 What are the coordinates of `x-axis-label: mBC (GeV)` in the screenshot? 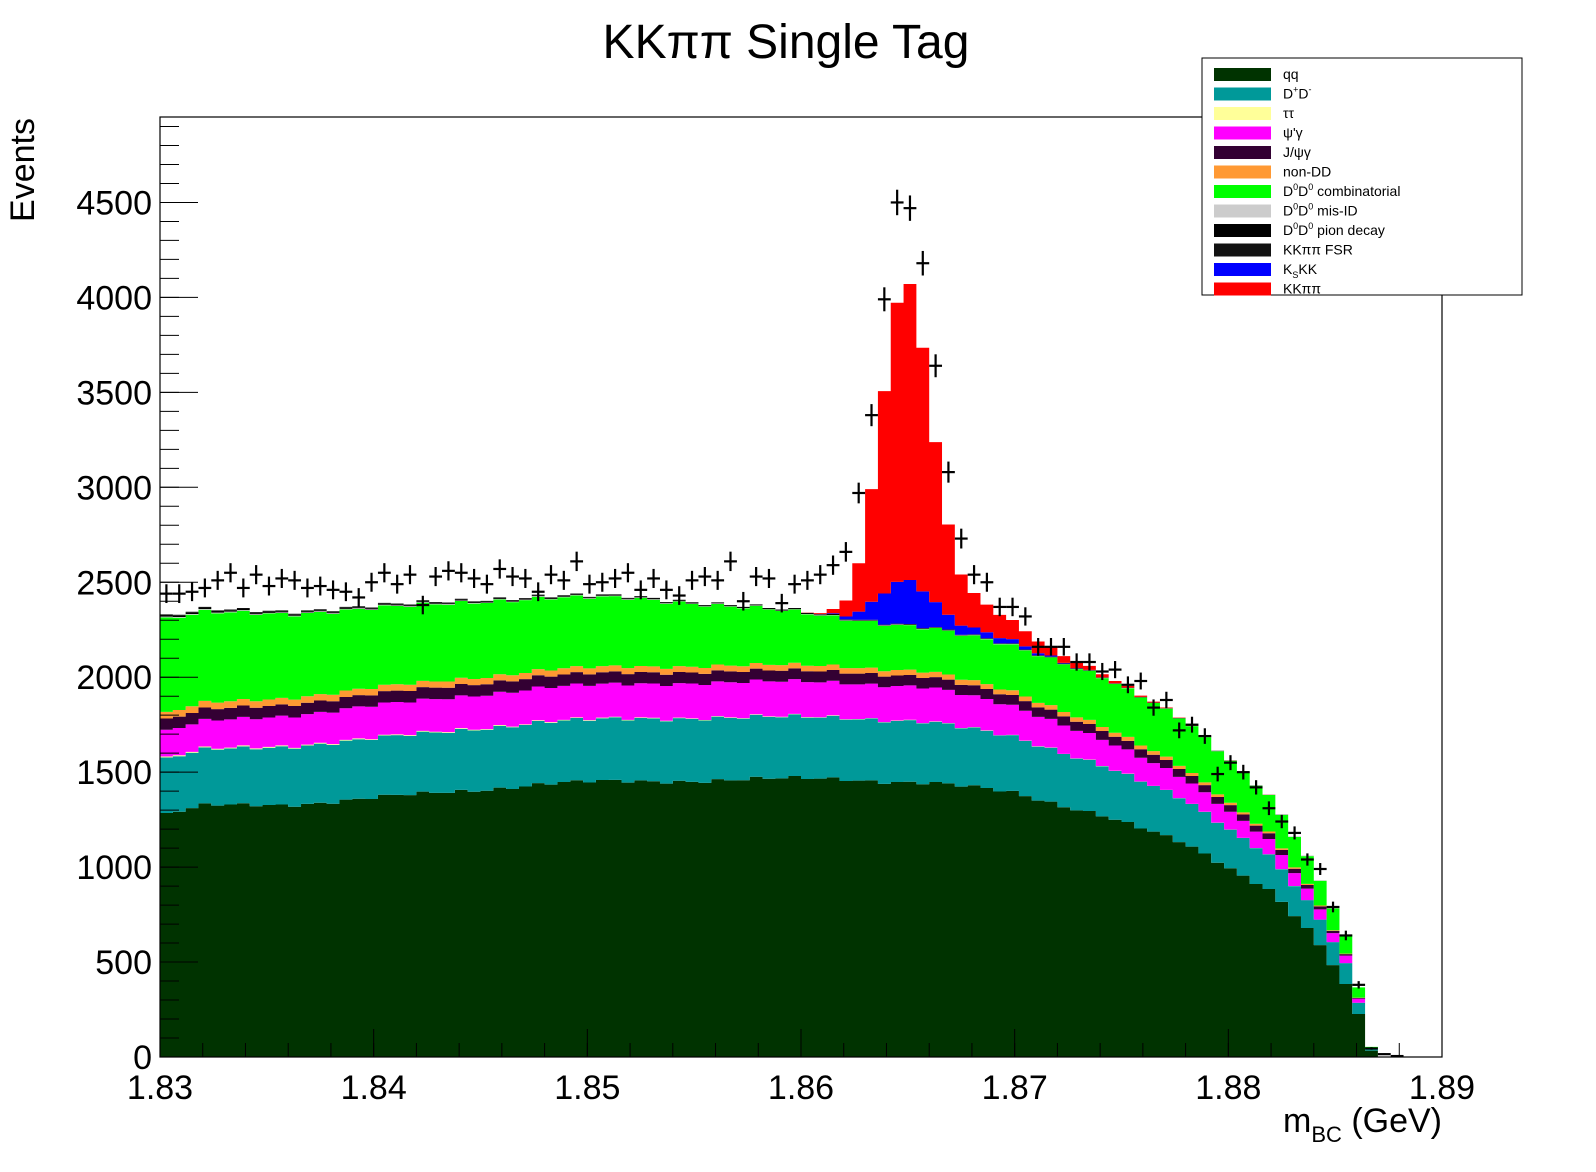 It's located at (1362, 1124).